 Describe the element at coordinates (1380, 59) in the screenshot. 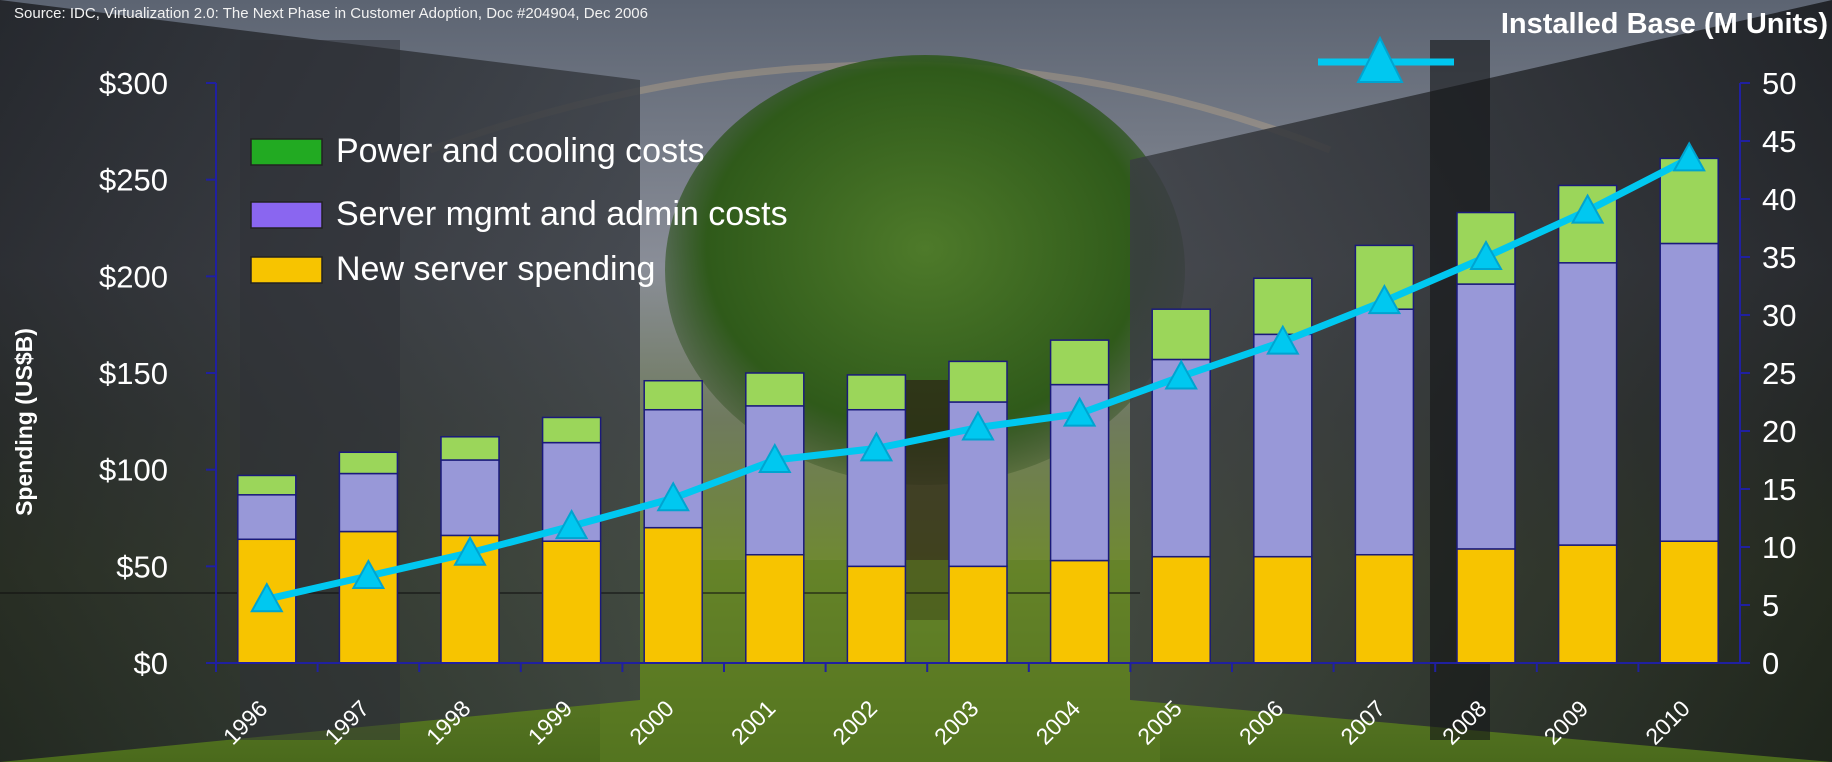

I see `line-legend-marker` at that location.